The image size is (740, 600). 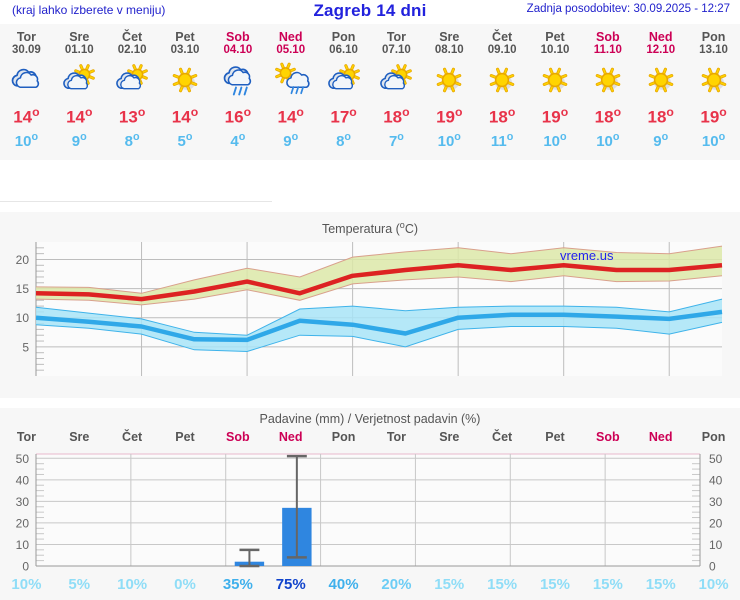 What do you see at coordinates (370, 403) in the screenshot?
I see `panel-gap` at bounding box center [370, 403].